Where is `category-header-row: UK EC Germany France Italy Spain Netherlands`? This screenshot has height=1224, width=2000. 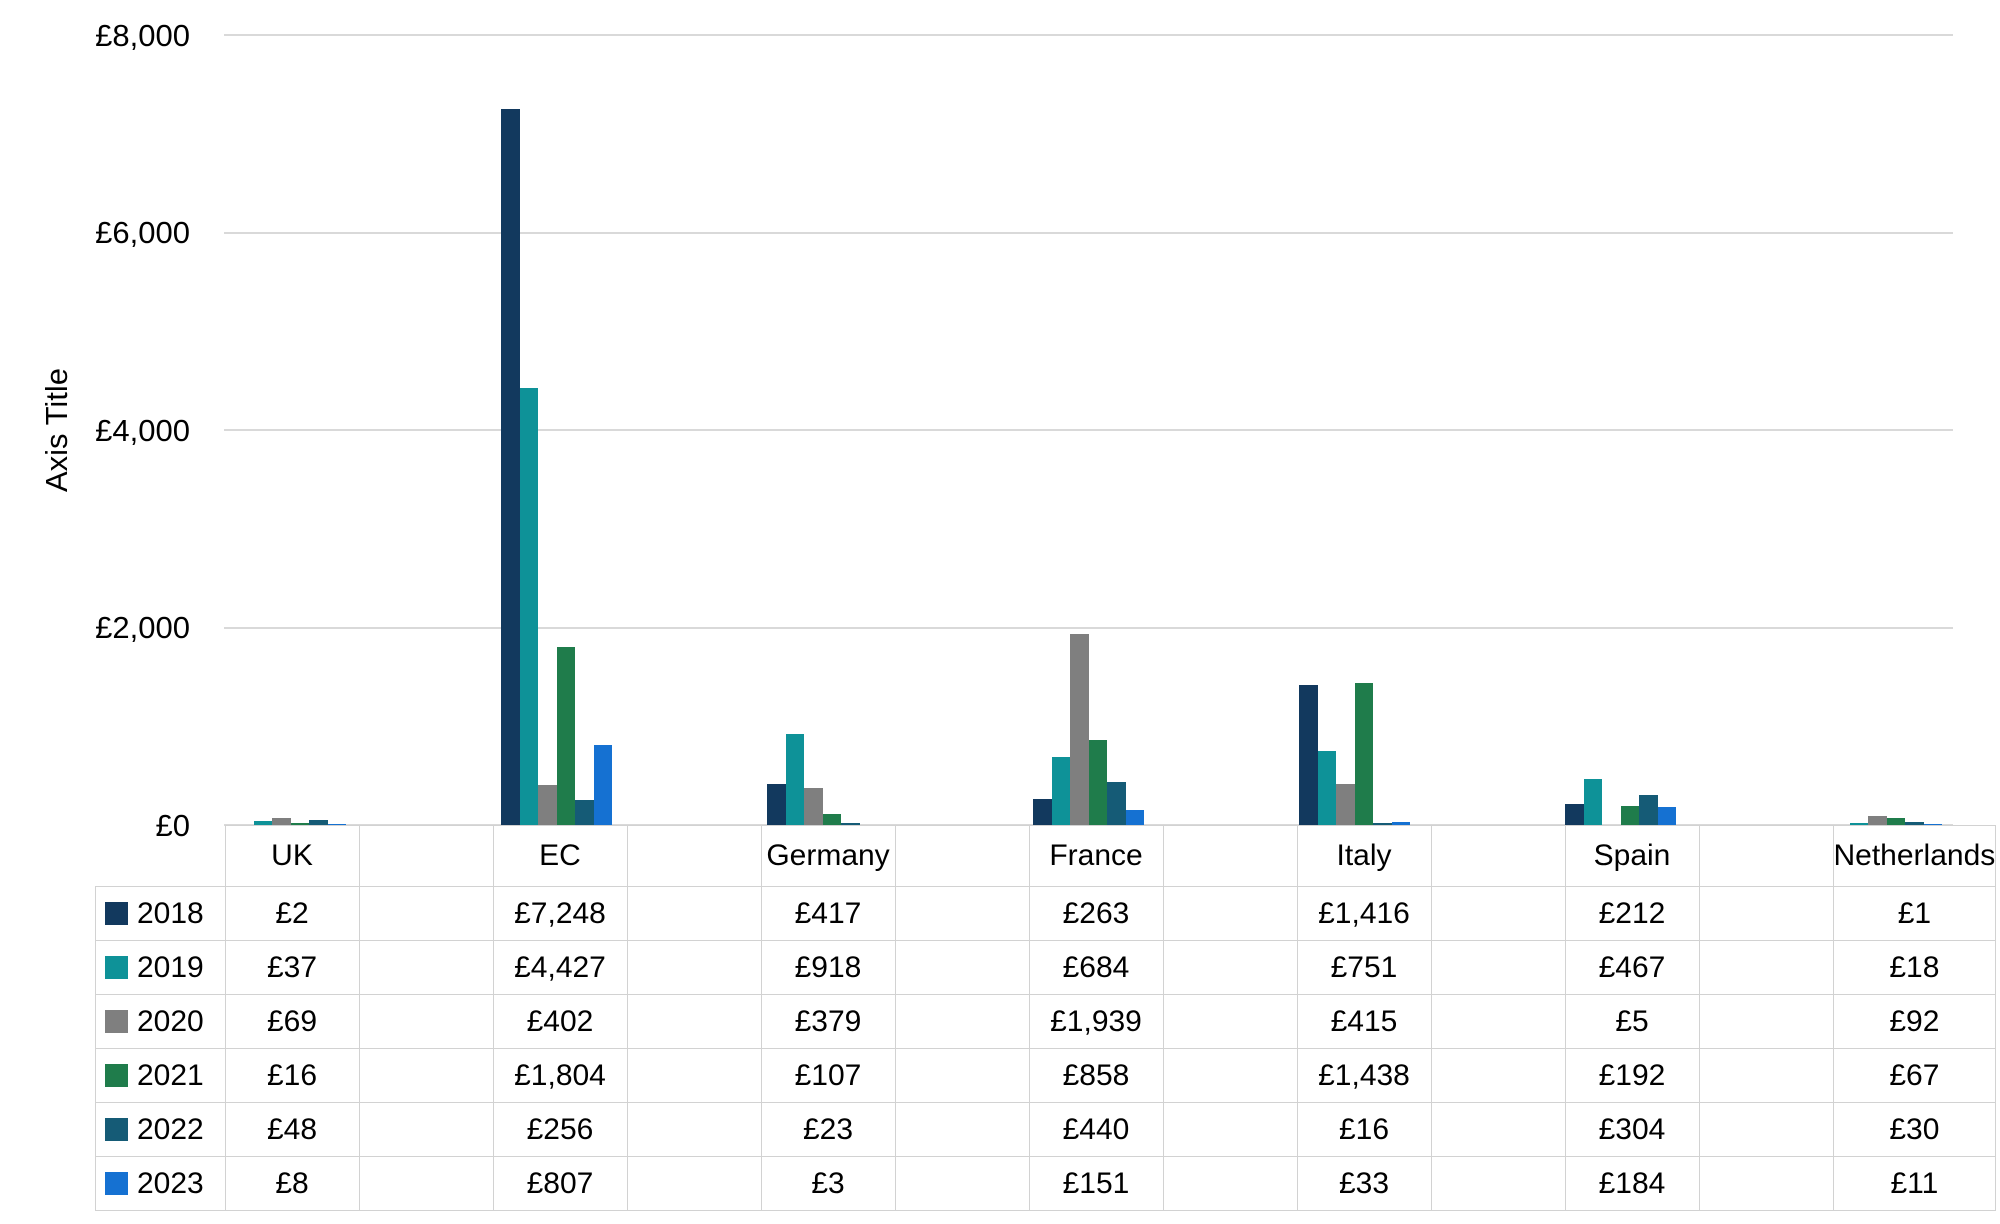
category-header-row: UK EC Germany France Italy Spain Netherlands is located at coordinates (1046, 856).